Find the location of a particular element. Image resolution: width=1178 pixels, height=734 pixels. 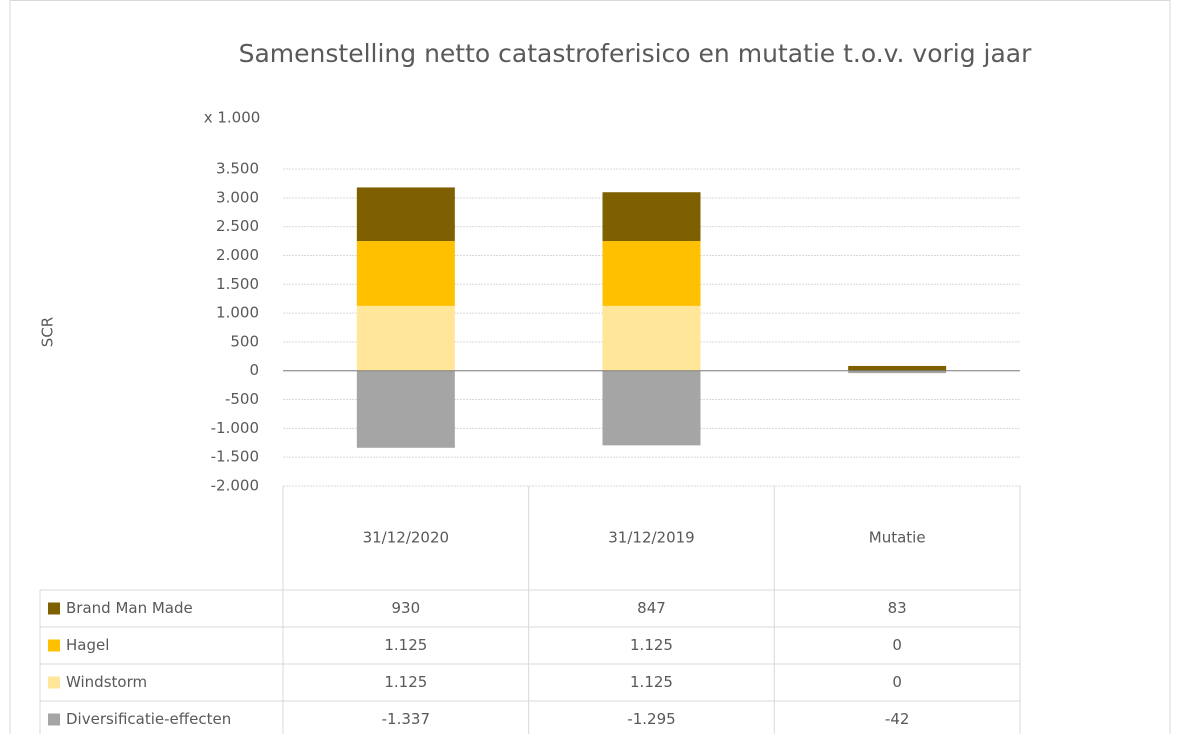

data-label: 930 is located at coordinates (406, 608).